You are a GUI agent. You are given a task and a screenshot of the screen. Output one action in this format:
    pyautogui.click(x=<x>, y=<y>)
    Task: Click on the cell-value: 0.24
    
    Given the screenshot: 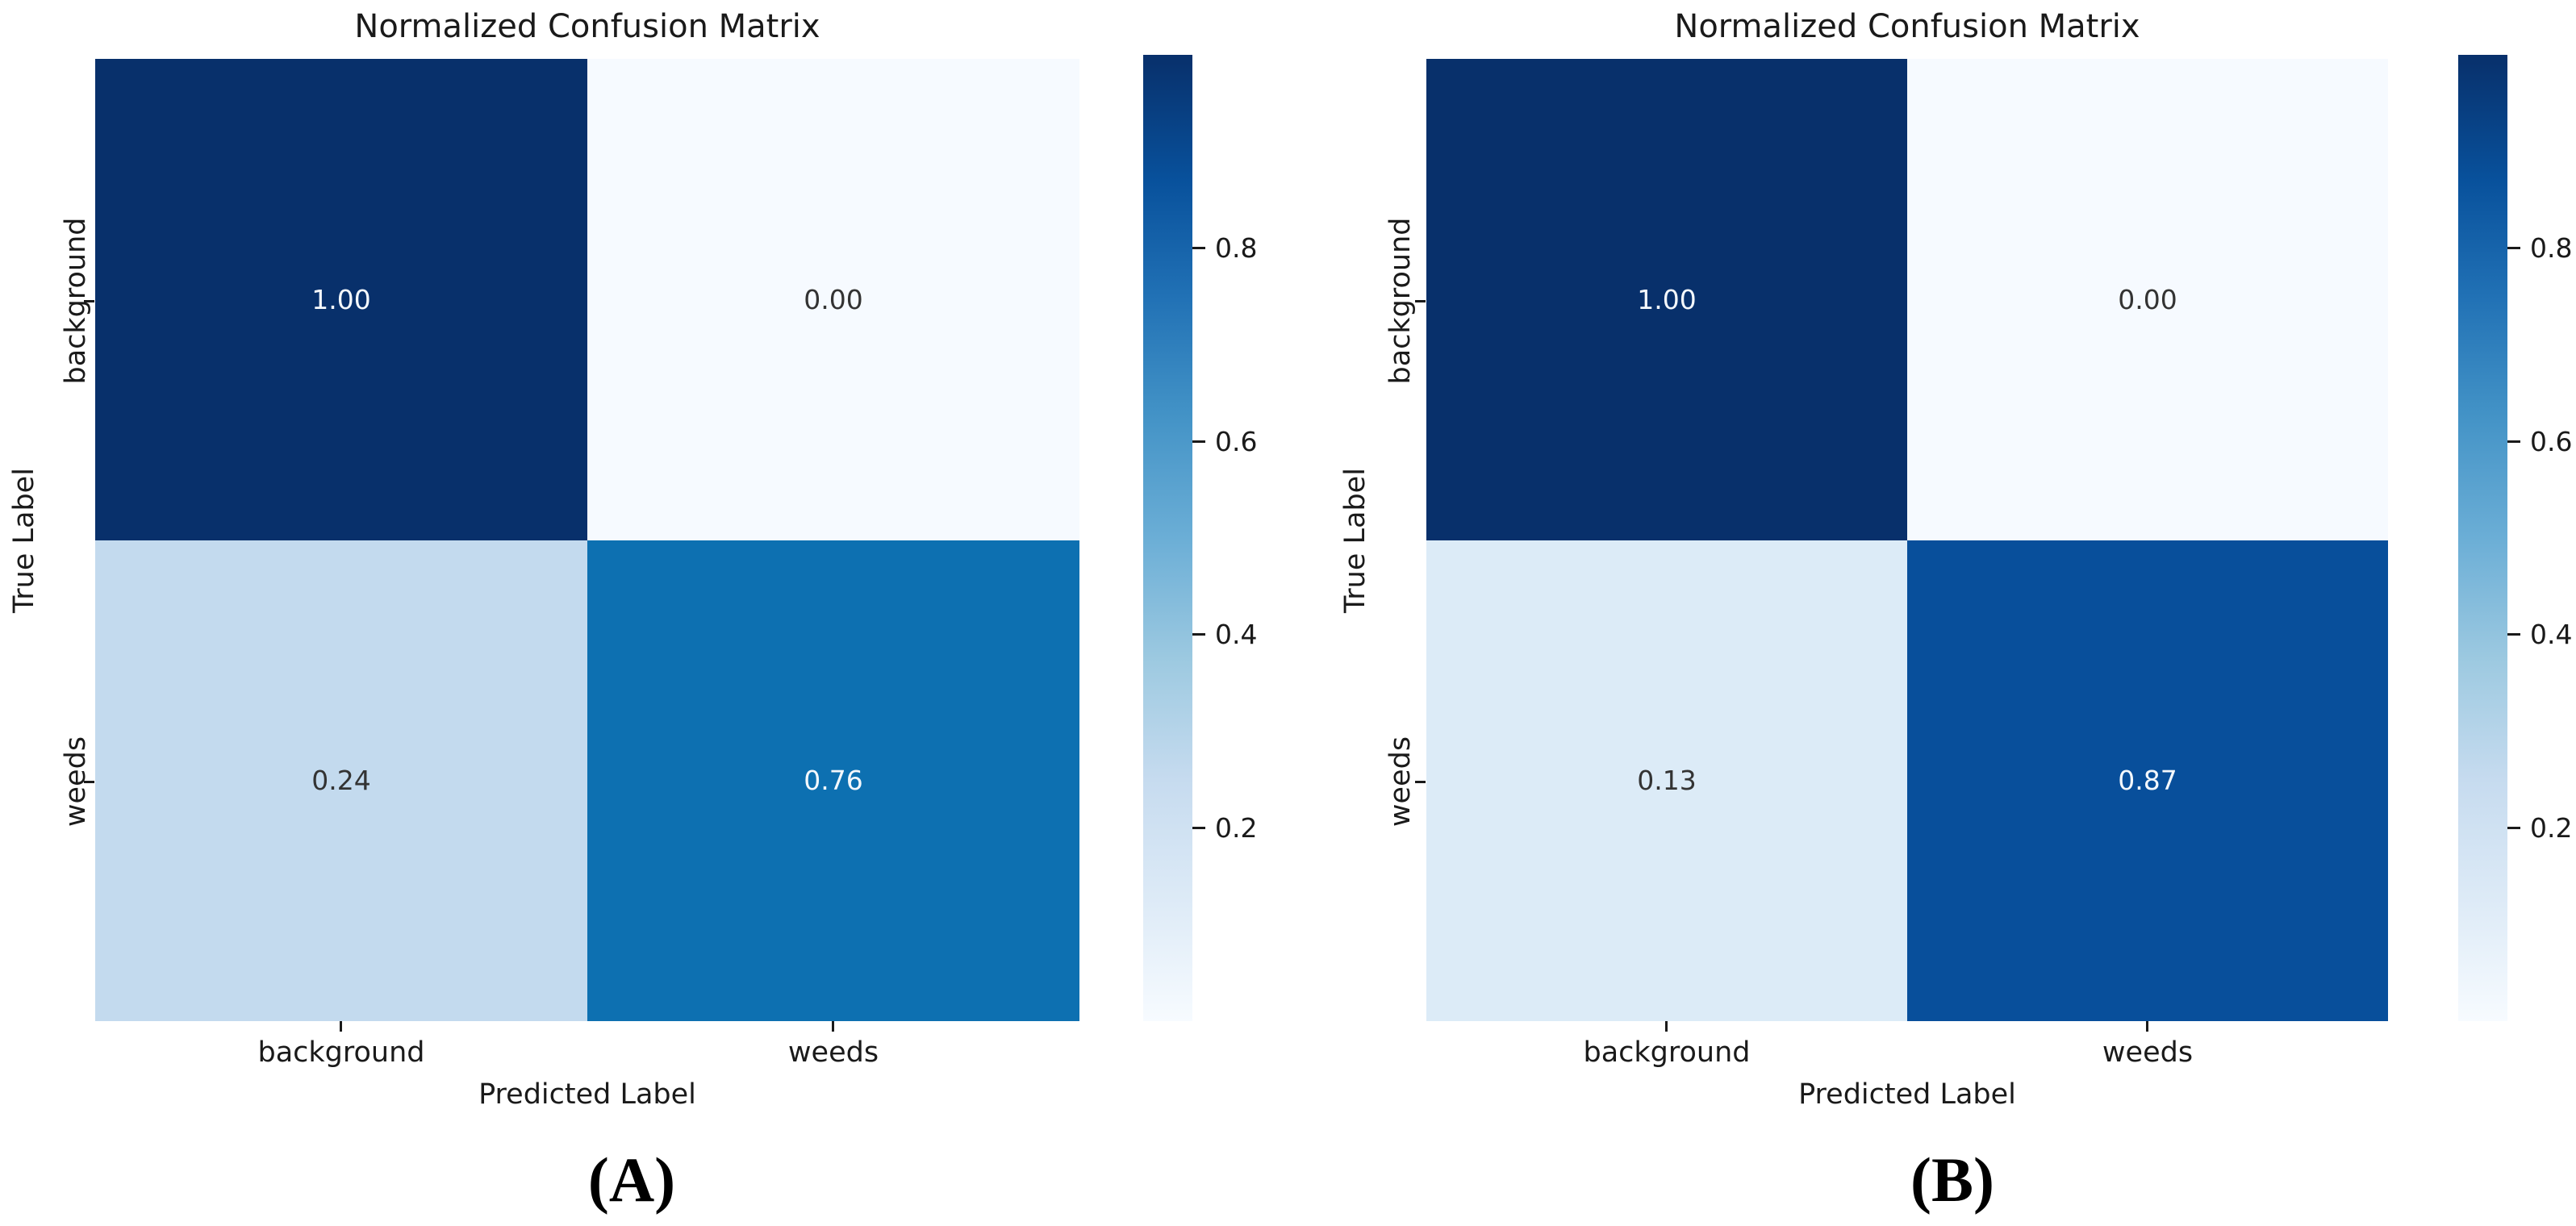 What is the action you would take?
    pyautogui.click(x=341, y=781)
    